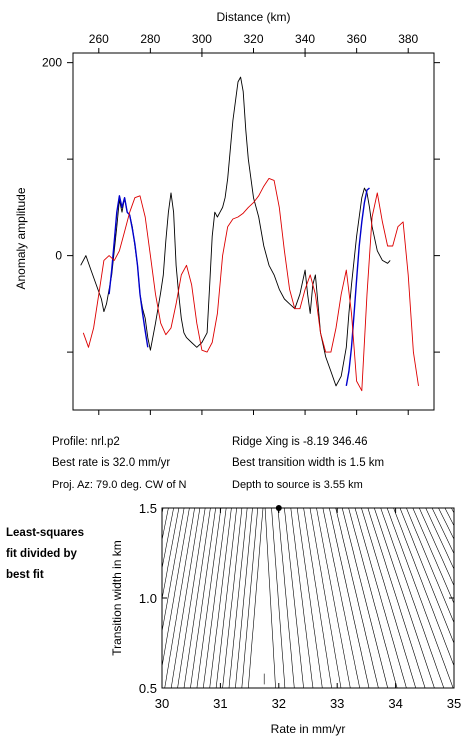 The image size is (467, 745). I want to click on ridge-crossing-text: Ridge Xing is -8.19 346.46, so click(300, 442).